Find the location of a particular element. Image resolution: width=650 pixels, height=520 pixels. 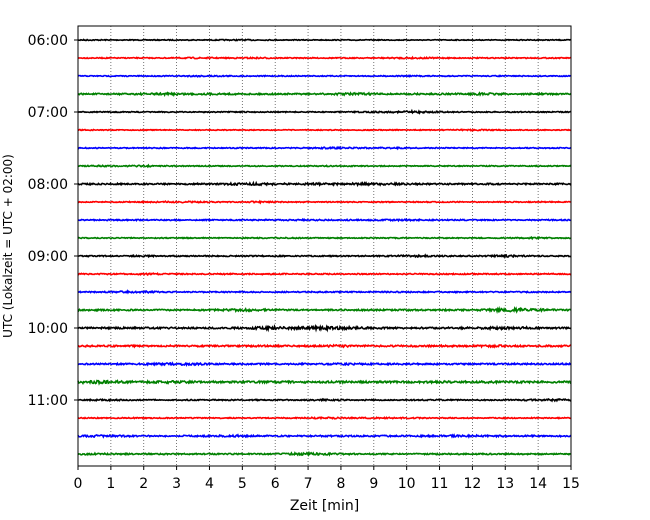

x-tick-label: 4 is located at coordinates (209, 484).